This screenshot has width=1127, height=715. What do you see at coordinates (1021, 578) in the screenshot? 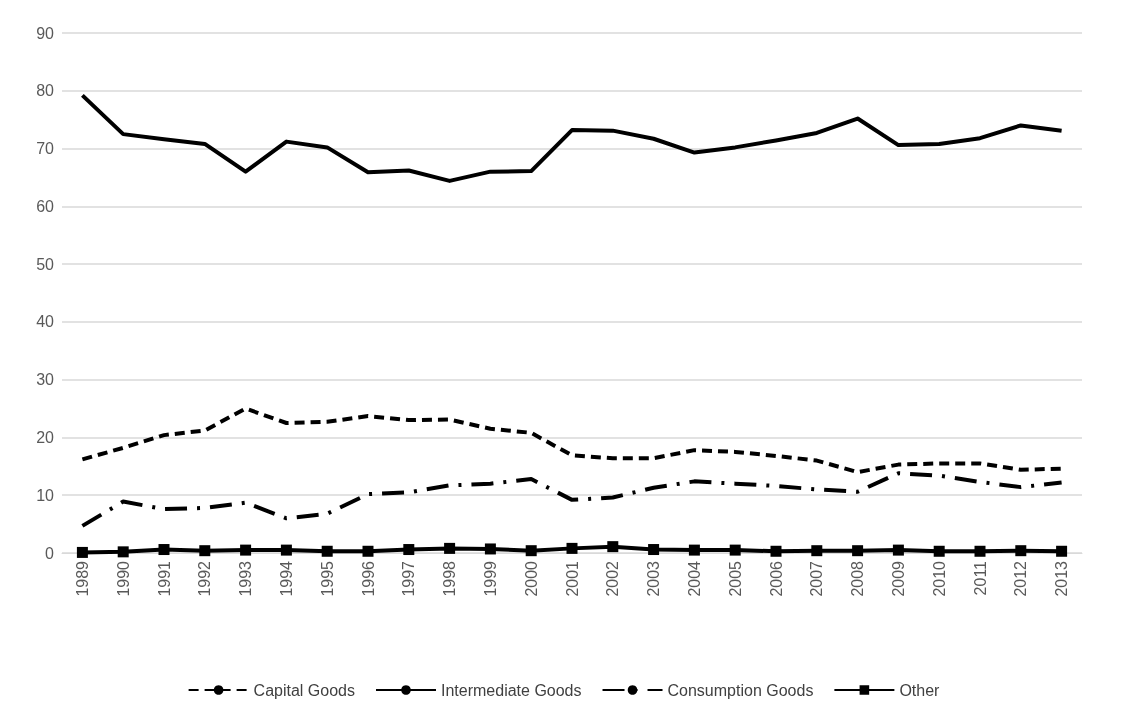
I see `x-tick-label: 2012` at bounding box center [1021, 578].